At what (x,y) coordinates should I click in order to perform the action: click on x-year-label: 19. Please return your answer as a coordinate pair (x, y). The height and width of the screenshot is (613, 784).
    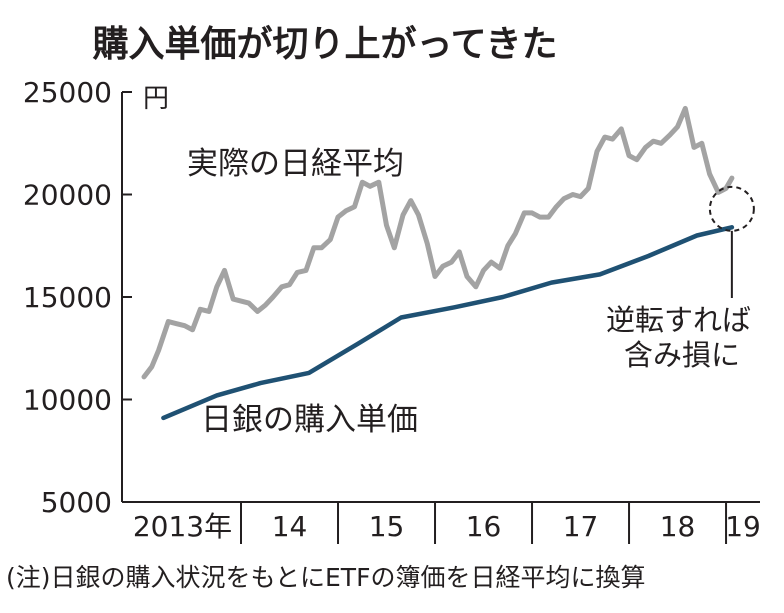
    Looking at the image, I should click on (743, 526).